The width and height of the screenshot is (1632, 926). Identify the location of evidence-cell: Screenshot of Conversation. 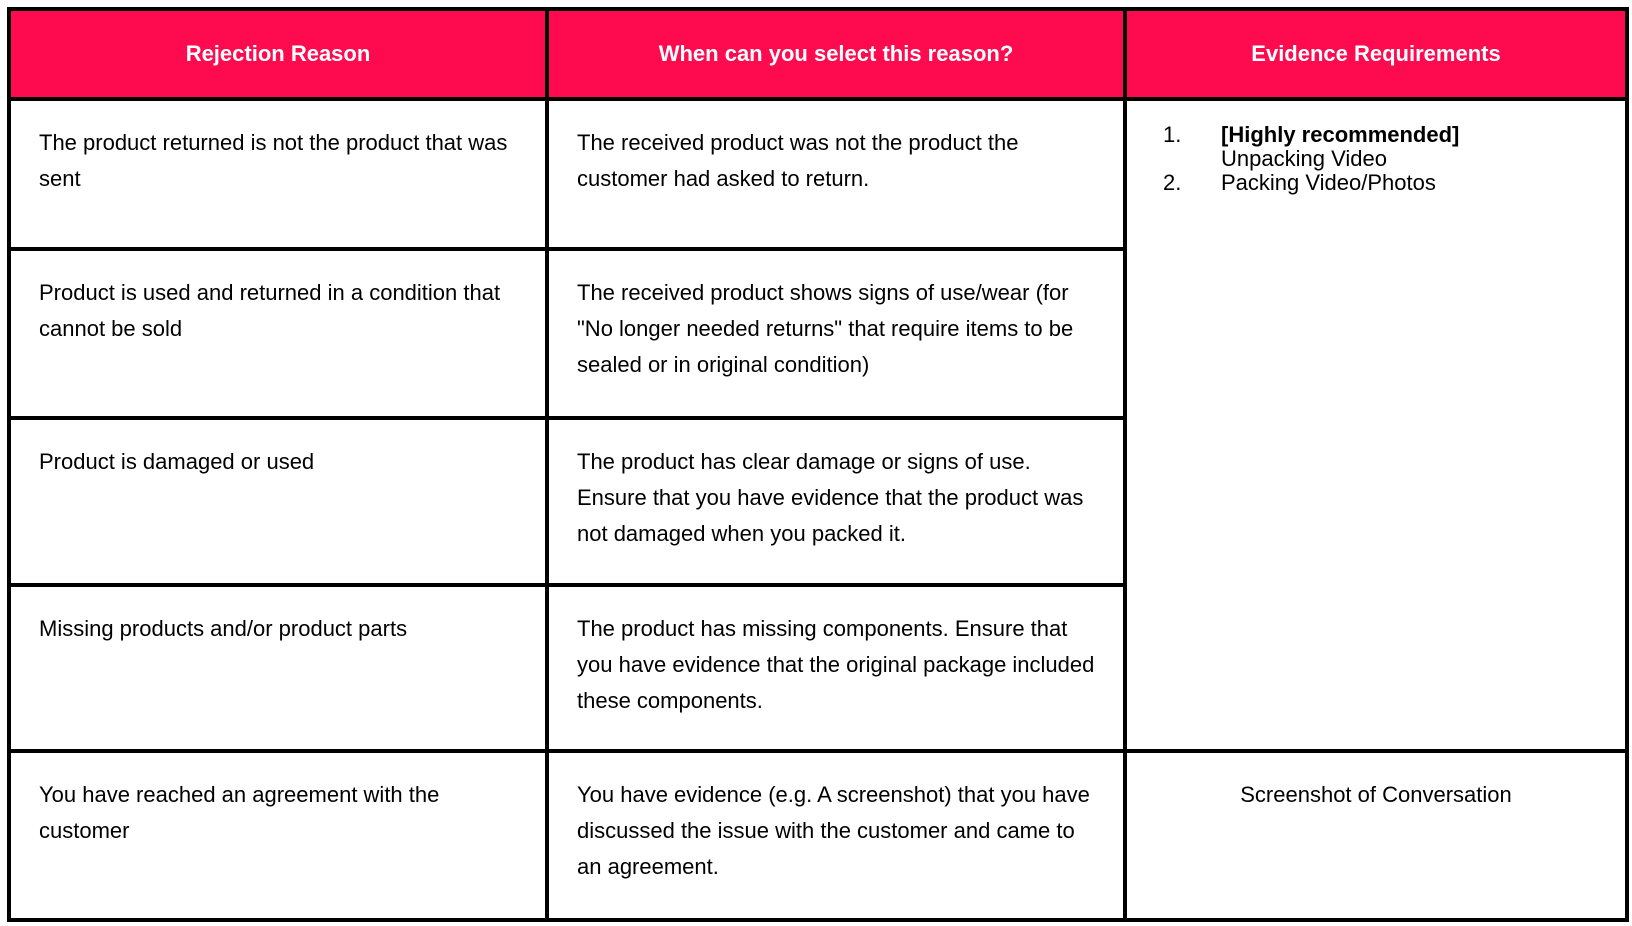
(1376, 835).